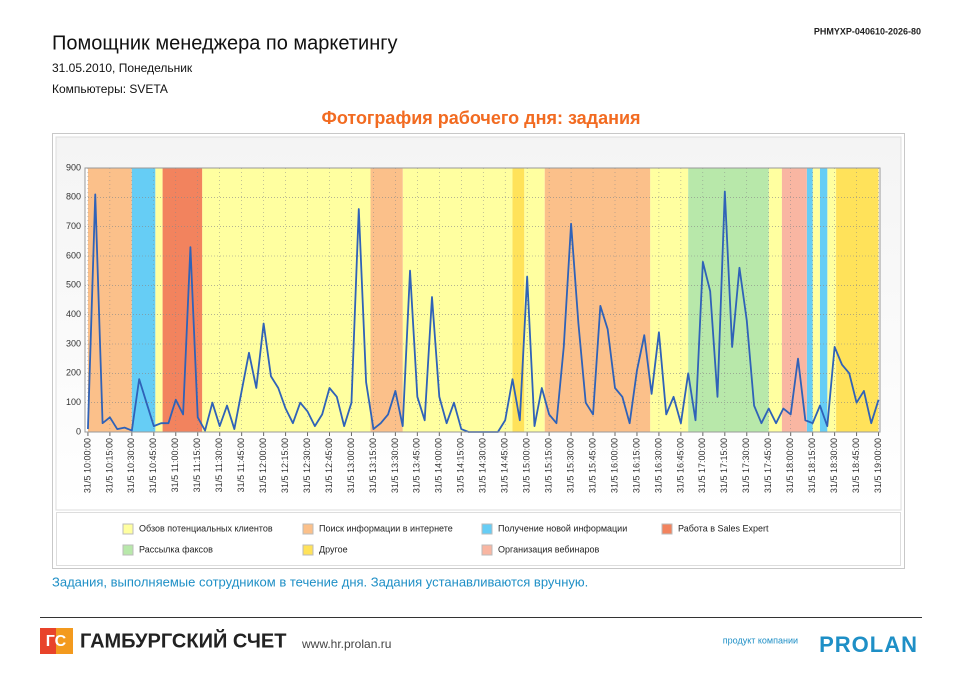 The width and height of the screenshot is (963, 682). What do you see at coordinates (73, 255) in the screenshot?
I see `y-tick-label: 600` at bounding box center [73, 255].